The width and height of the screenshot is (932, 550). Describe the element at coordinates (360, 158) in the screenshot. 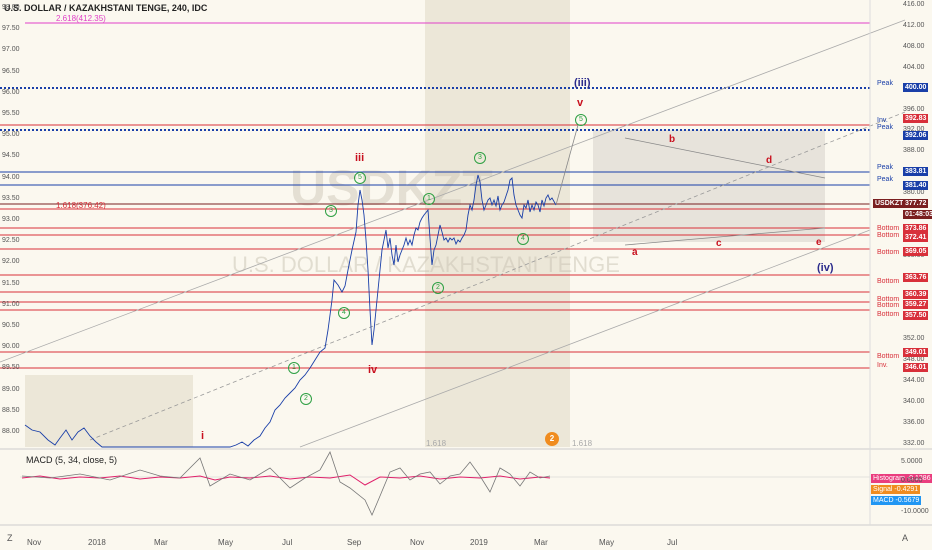

I see `wave-label-red: iii` at that location.